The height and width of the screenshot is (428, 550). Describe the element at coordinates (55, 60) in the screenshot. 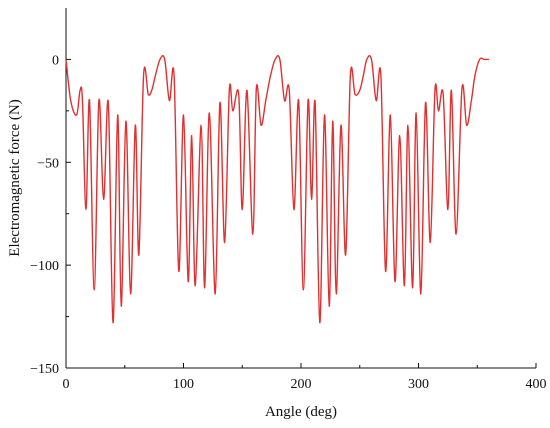

I see `y-tick-label: 0` at that location.